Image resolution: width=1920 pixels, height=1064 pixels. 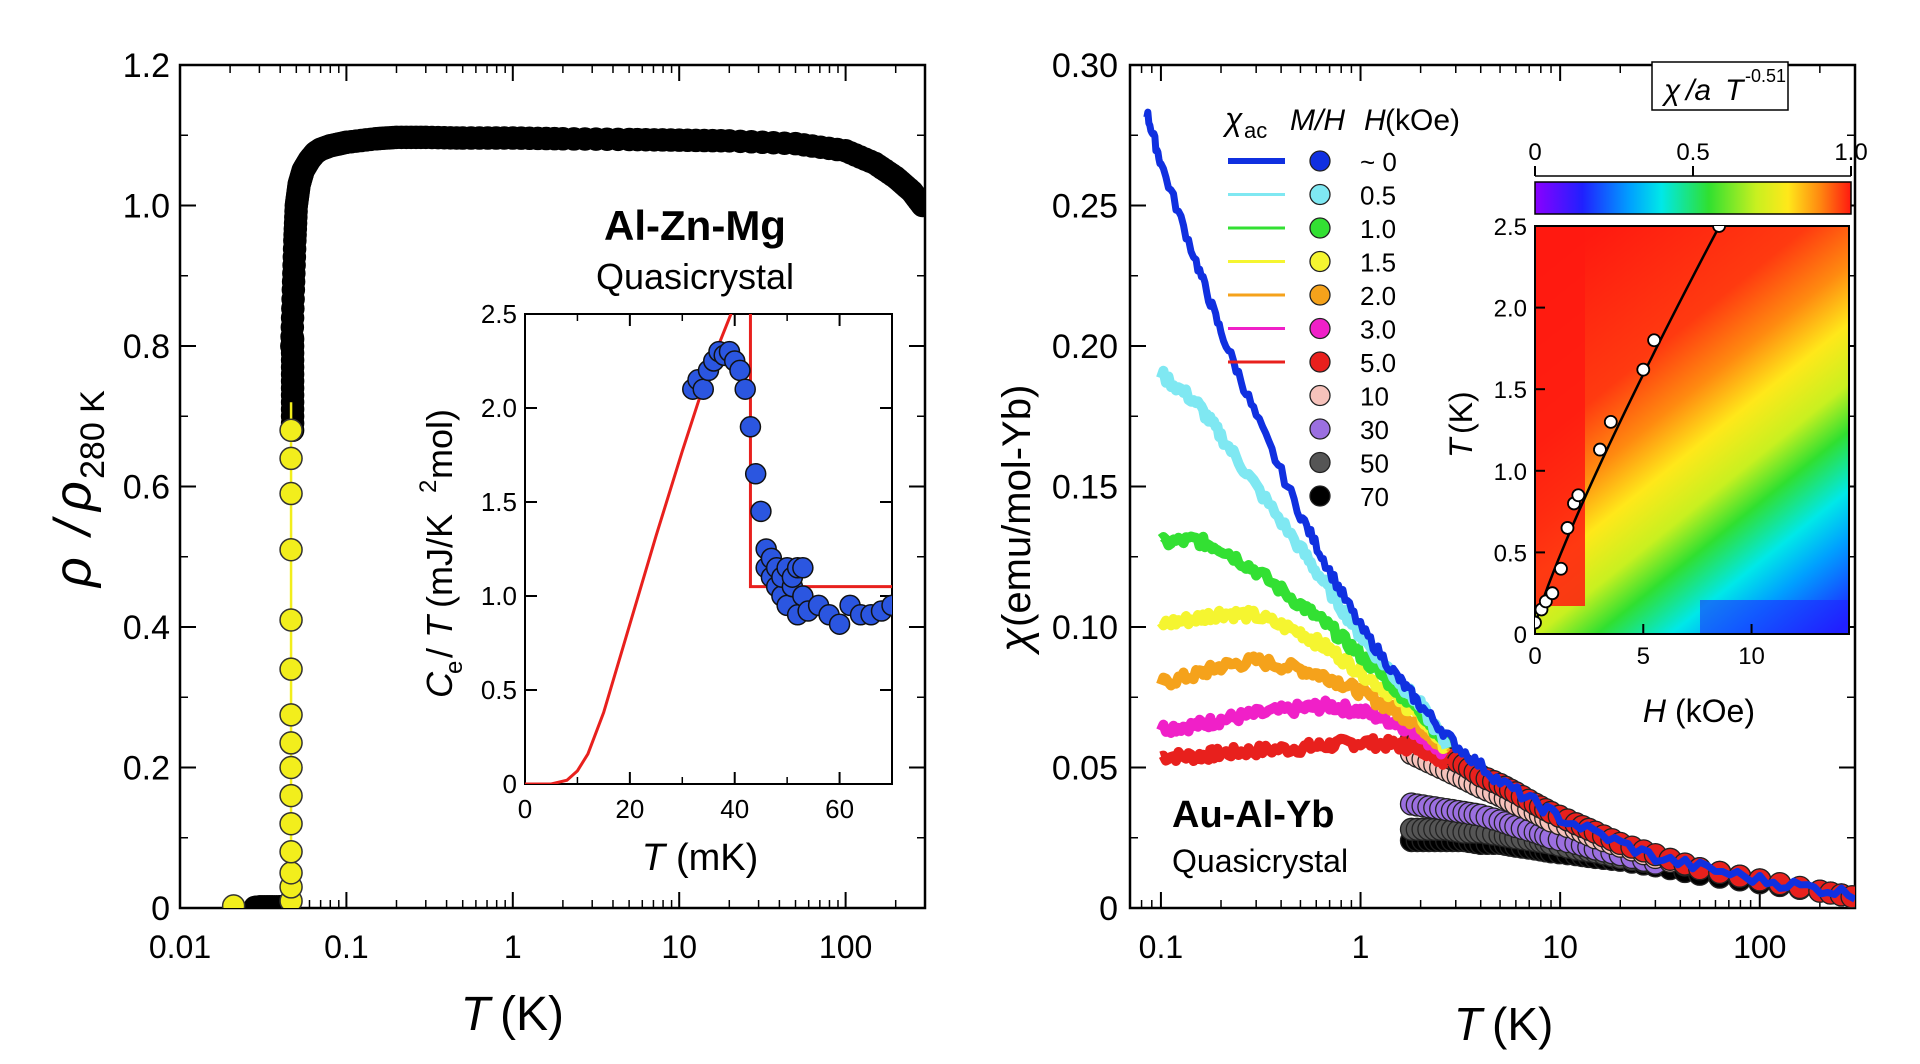 What do you see at coordinates (346, 947) in the screenshot?
I see `left-x-tick-label: 0.1` at bounding box center [346, 947].